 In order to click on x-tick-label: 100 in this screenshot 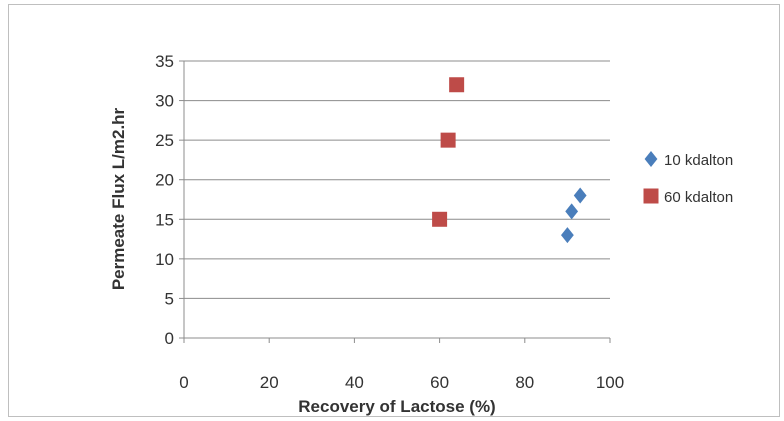, I will do `click(610, 382)`.